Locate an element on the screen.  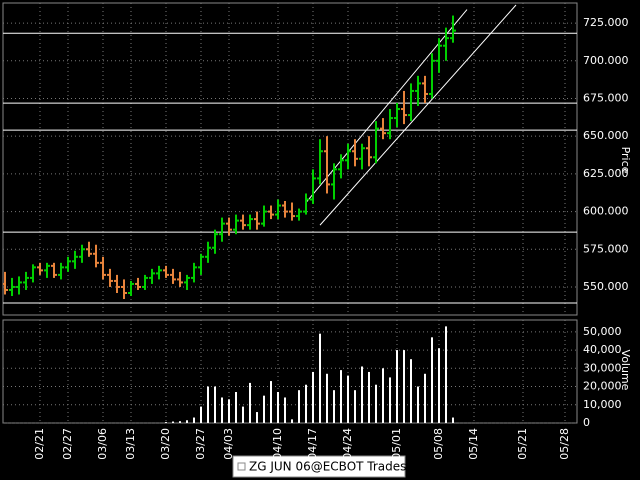
y2-tick-label: 50,000 is located at coordinates (602, 331).